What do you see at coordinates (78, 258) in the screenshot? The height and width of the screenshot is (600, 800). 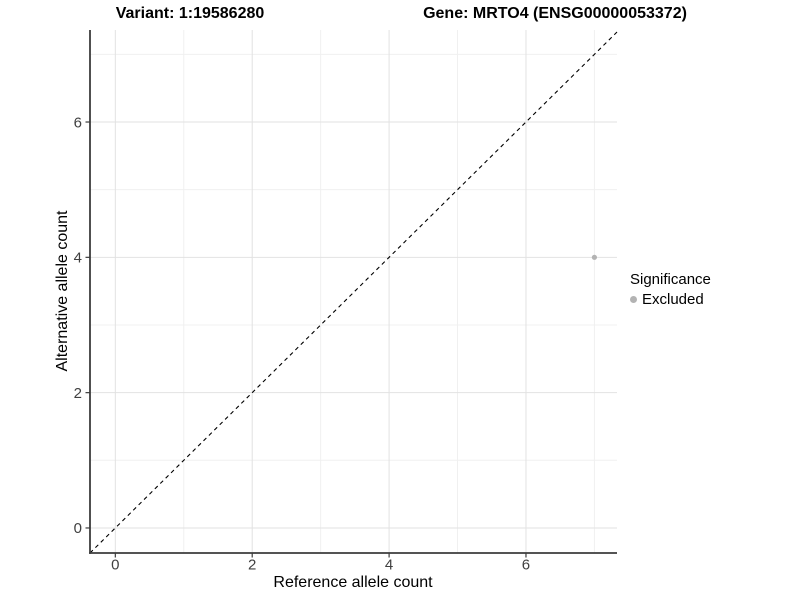 I see `y-tick-label: 4` at bounding box center [78, 258].